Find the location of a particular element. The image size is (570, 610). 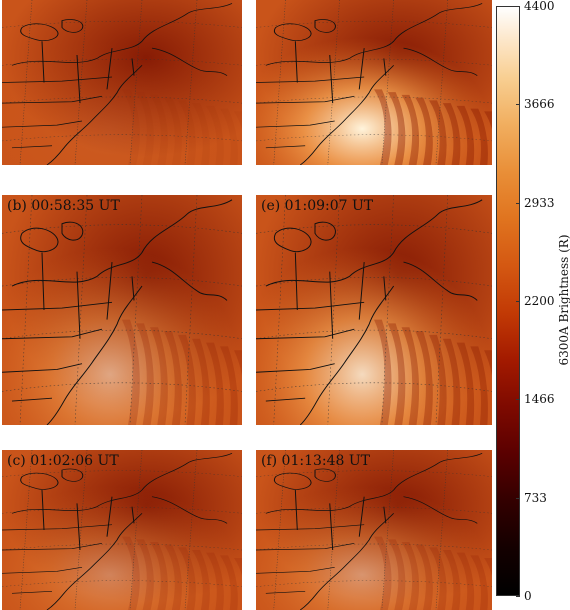

colorbar-tick-label: 733 is located at coordinates (535, 497).